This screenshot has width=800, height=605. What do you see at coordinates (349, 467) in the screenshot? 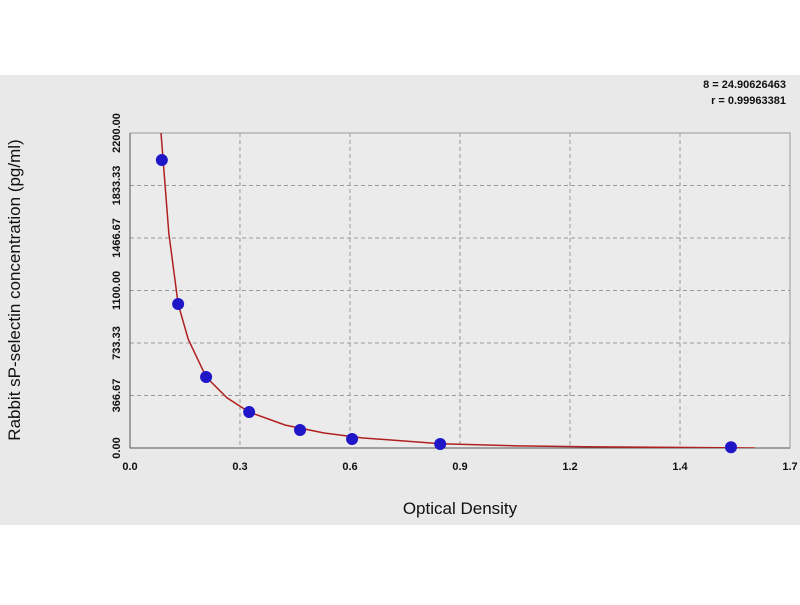
I see `x-tick-label: 0.6` at bounding box center [349, 467].